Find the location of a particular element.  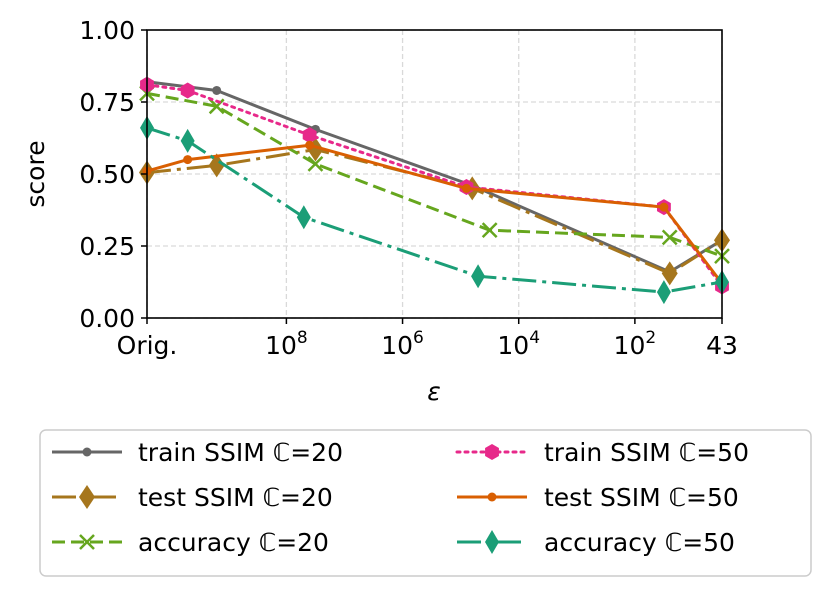

y-ticks: 0.00 0.25 0.50 0.75 1.00 is located at coordinates (113, 174).